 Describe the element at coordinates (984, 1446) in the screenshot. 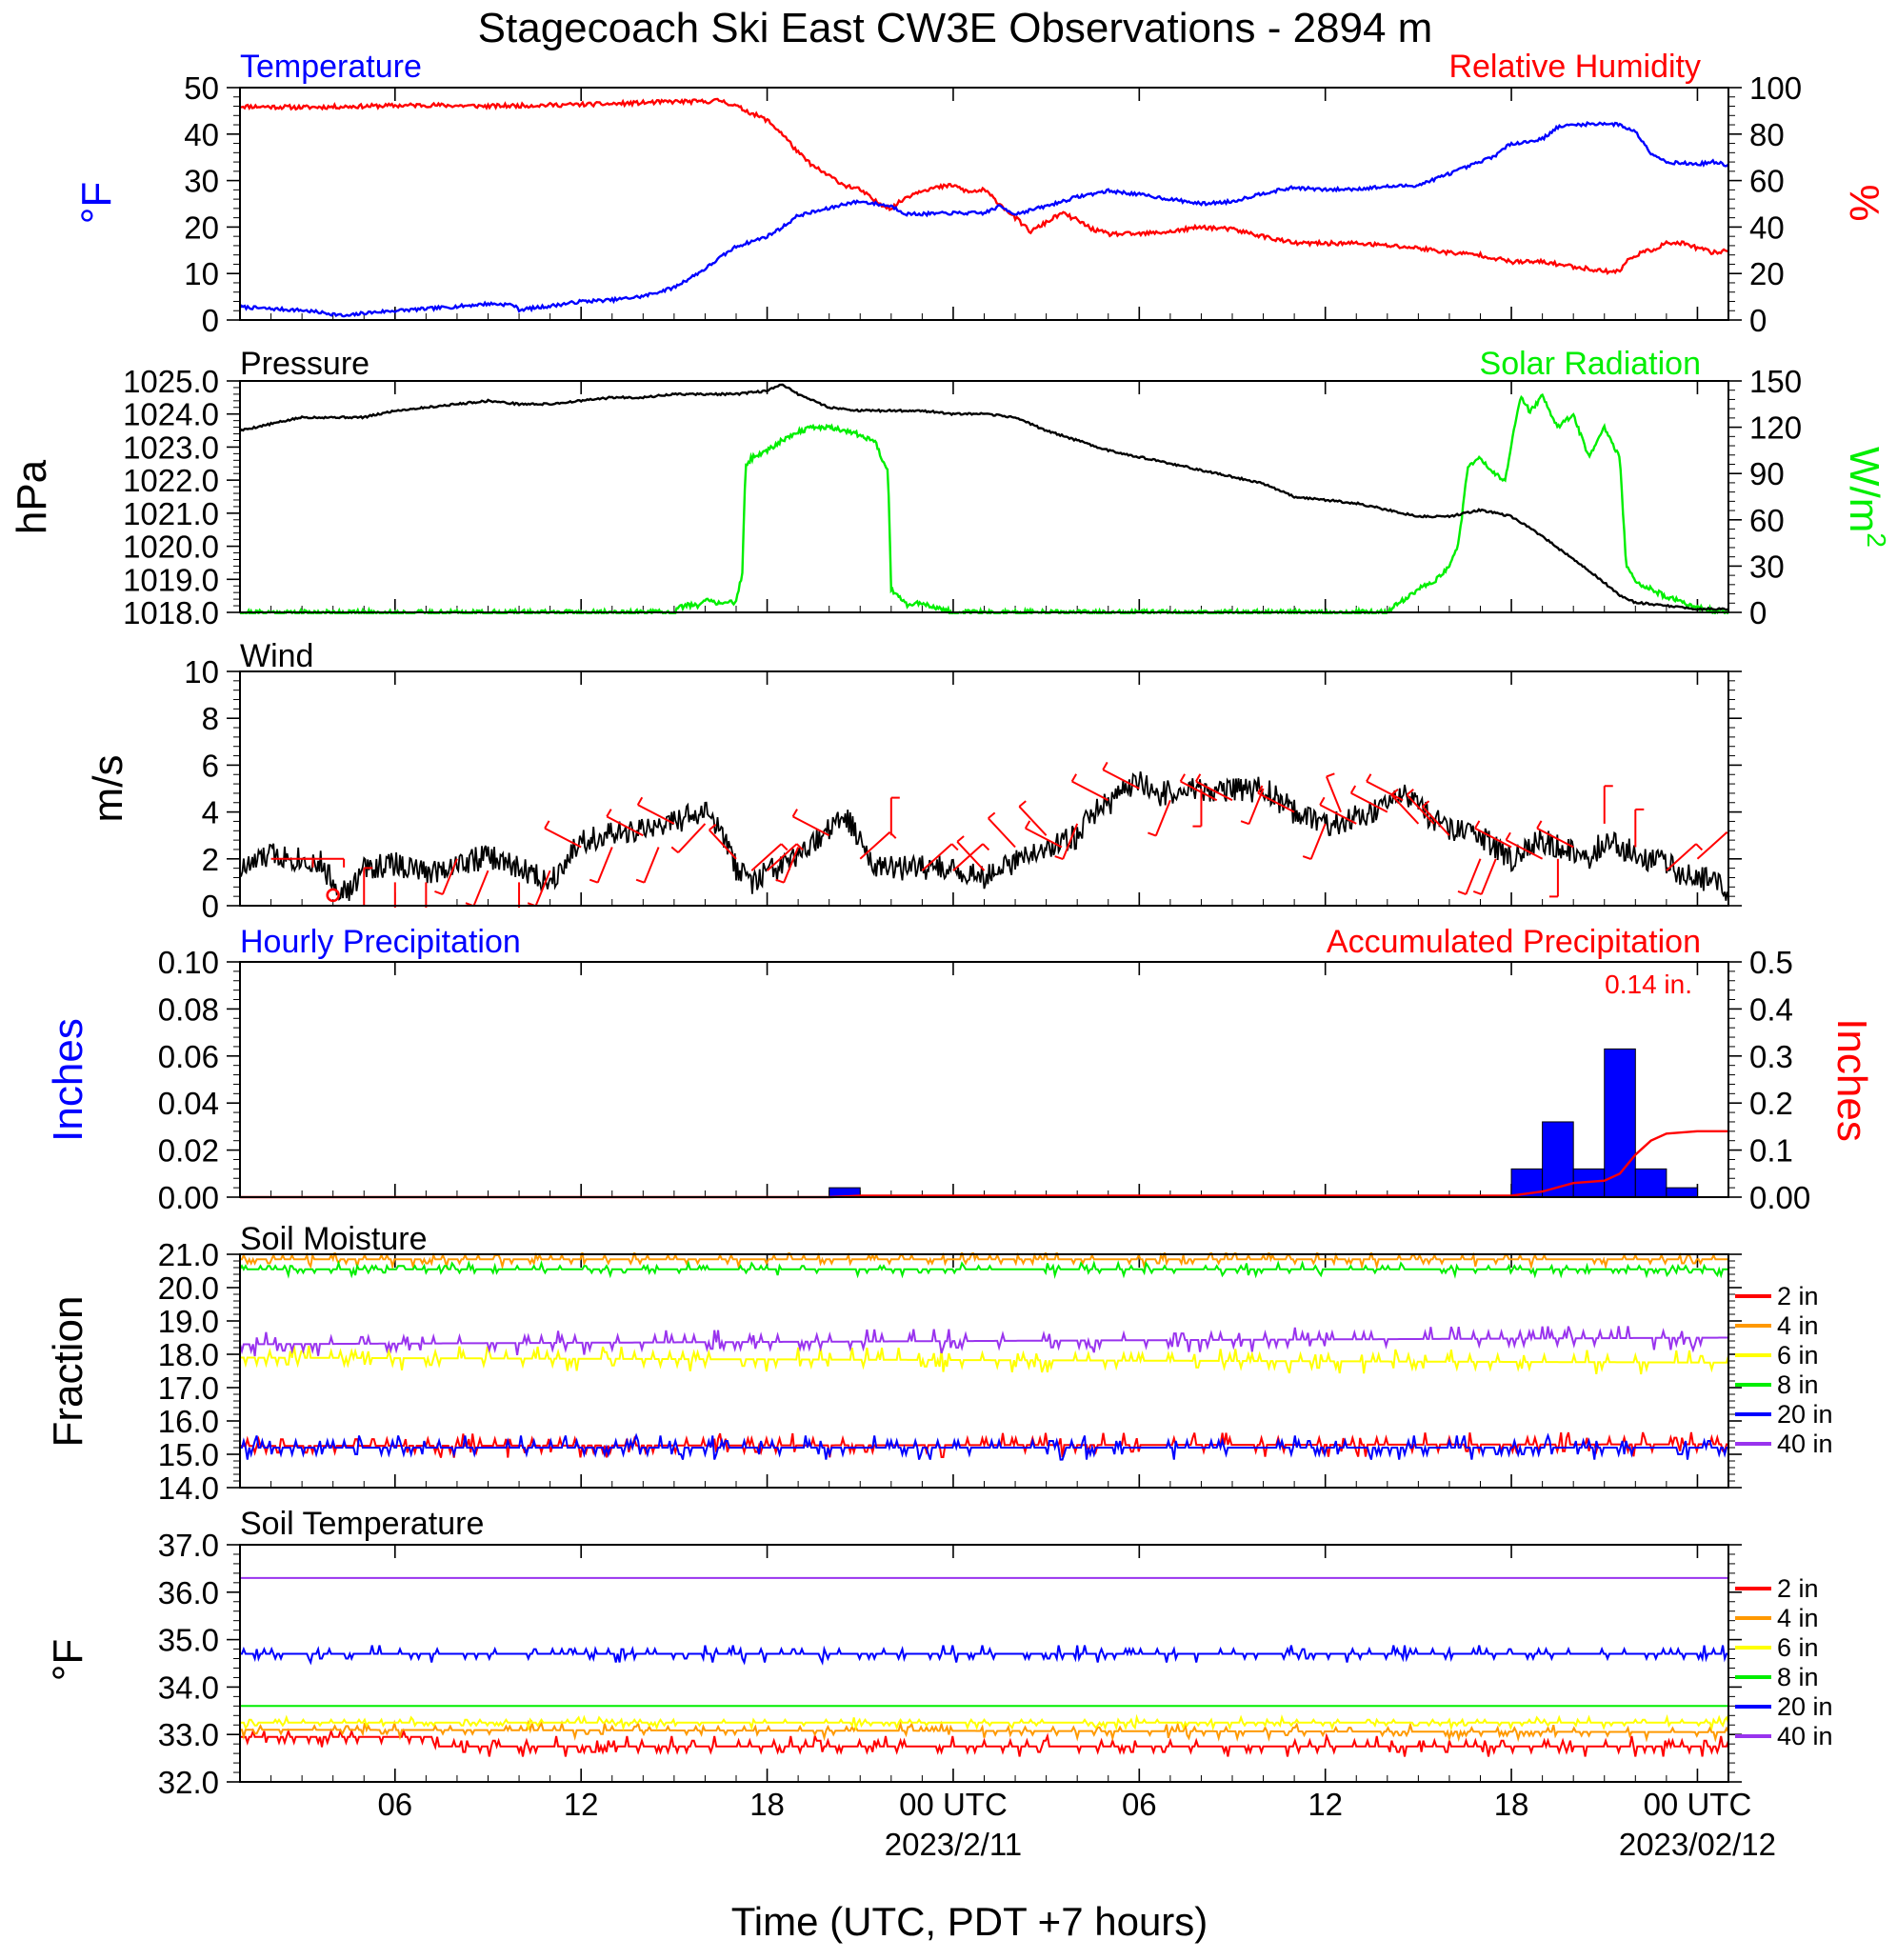

I see `soil-series-20in` at that location.